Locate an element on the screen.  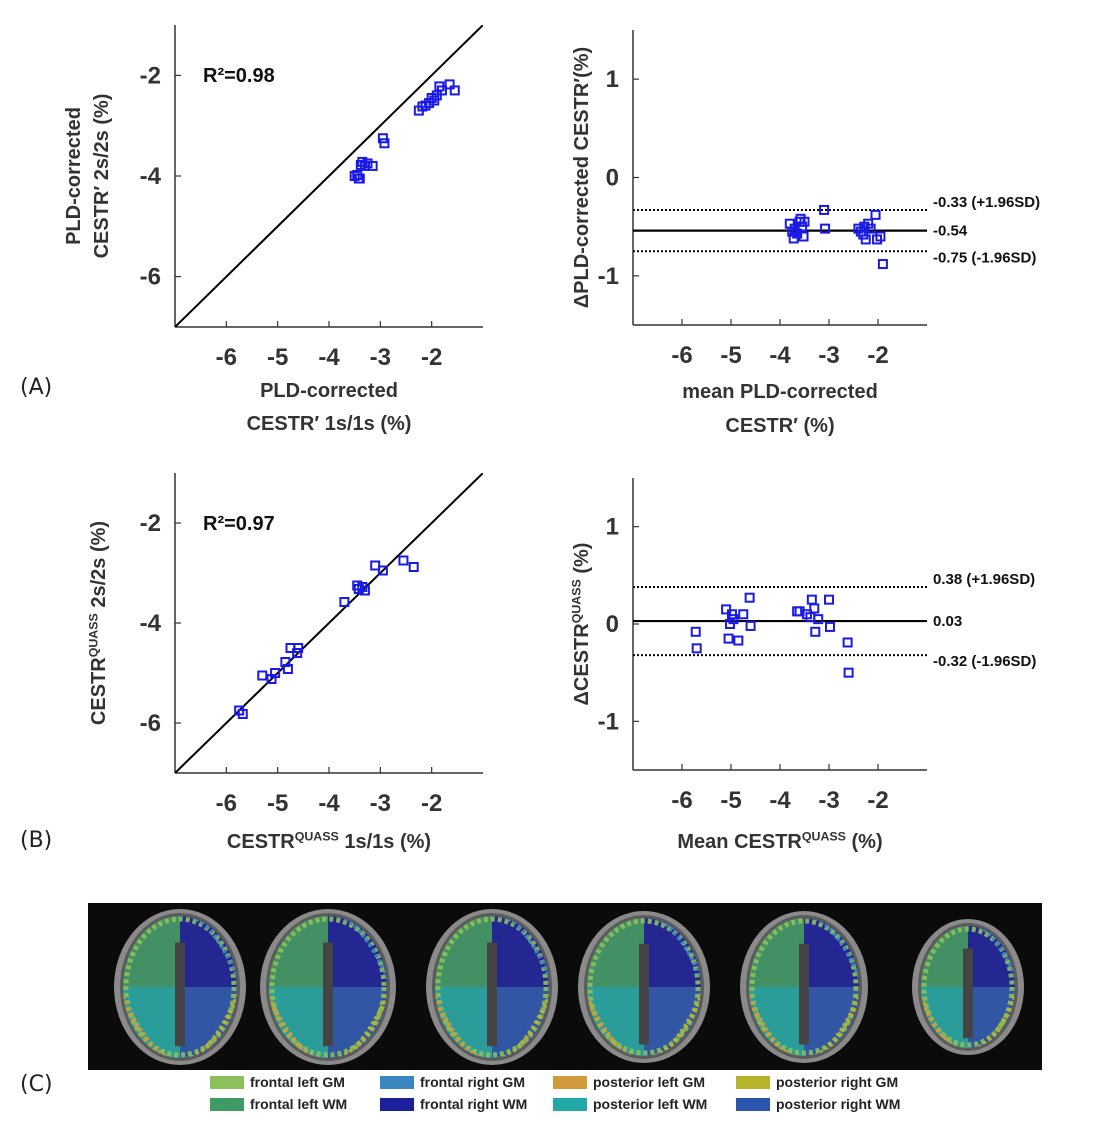
upper-limit-label: 0.38 (+1.96SD) is located at coordinates (984, 579).